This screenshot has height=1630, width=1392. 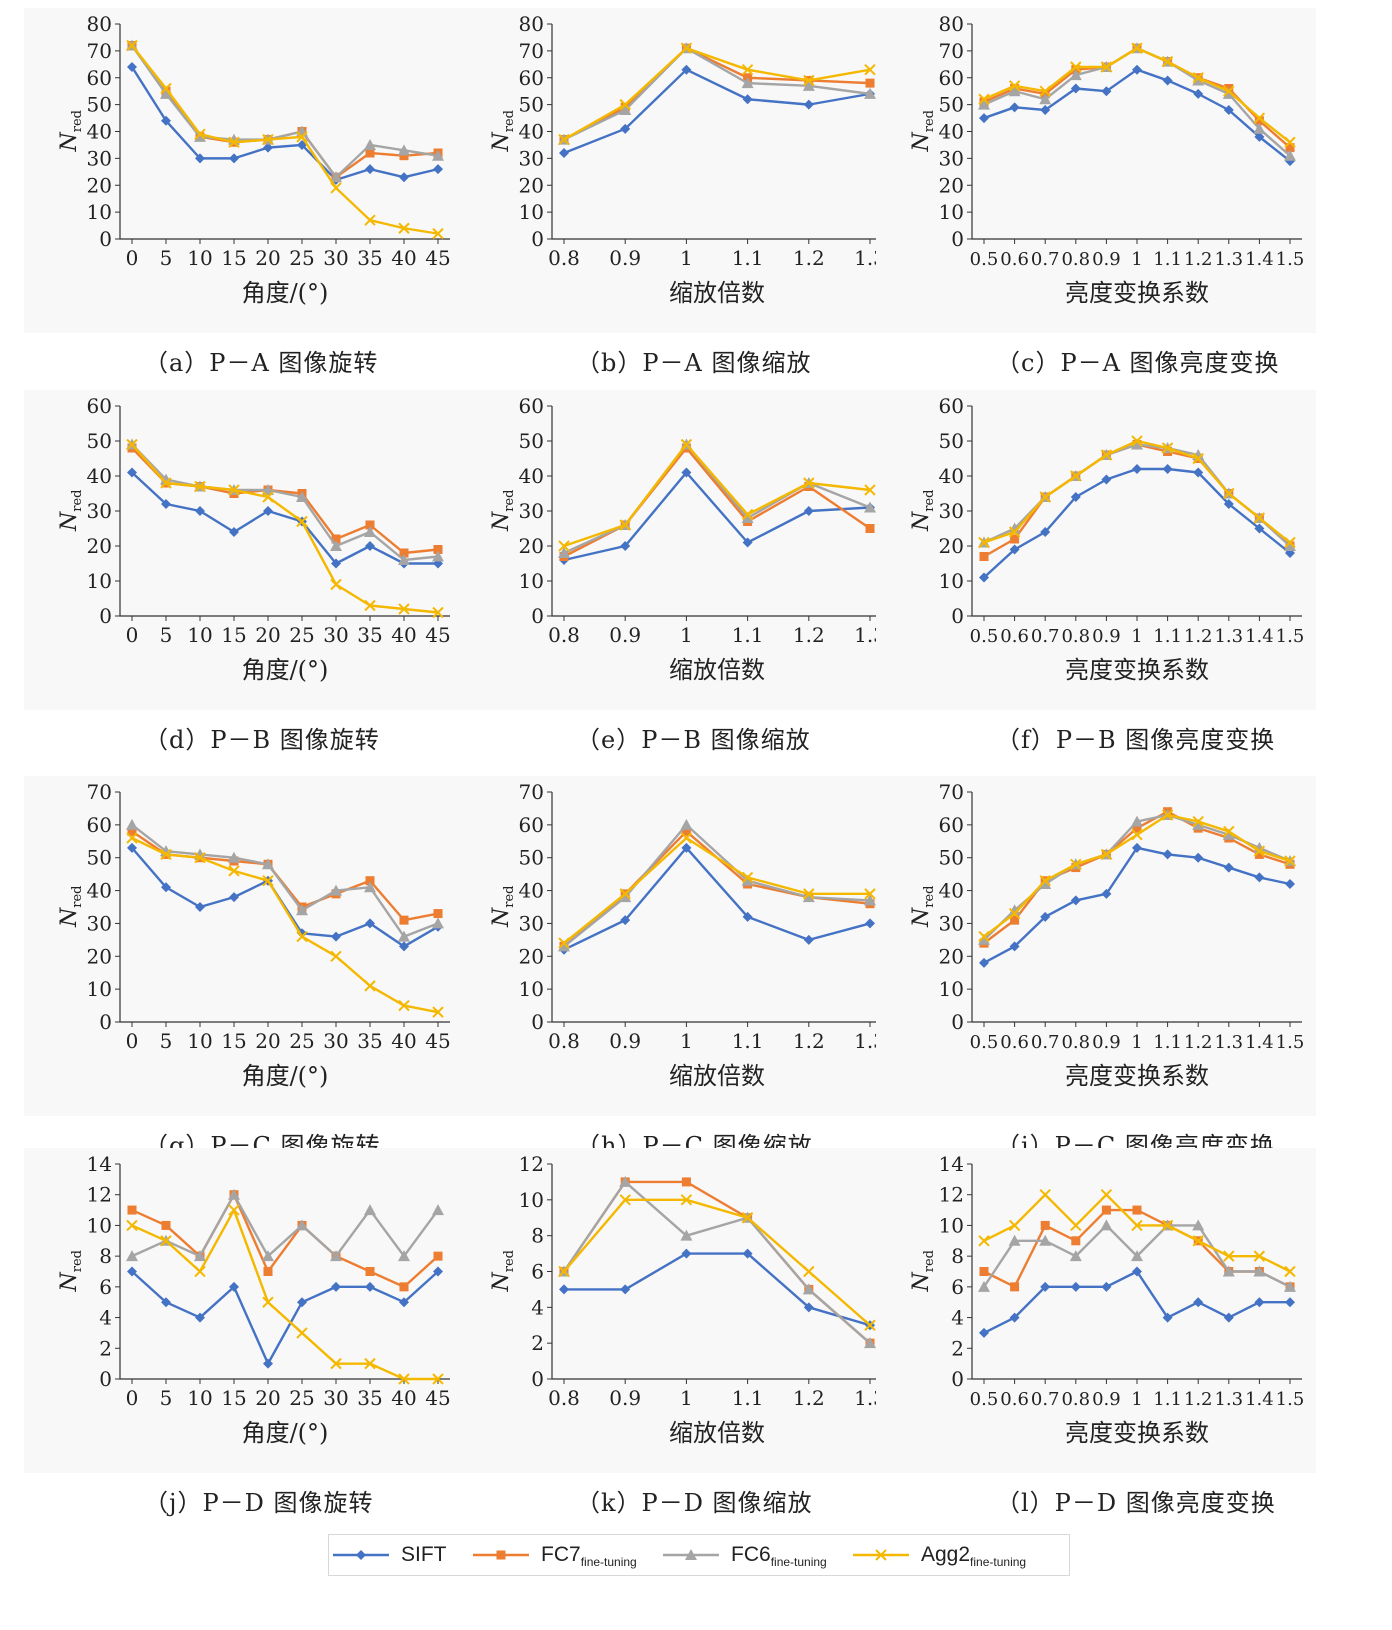 I want to click on y-tick-label: 30, so click(x=951, y=923).